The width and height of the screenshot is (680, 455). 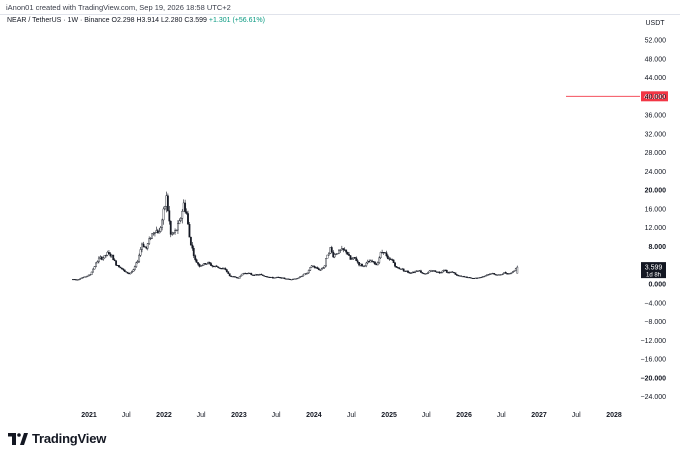 I want to click on price-axis-label: 52.000, so click(x=656, y=41).